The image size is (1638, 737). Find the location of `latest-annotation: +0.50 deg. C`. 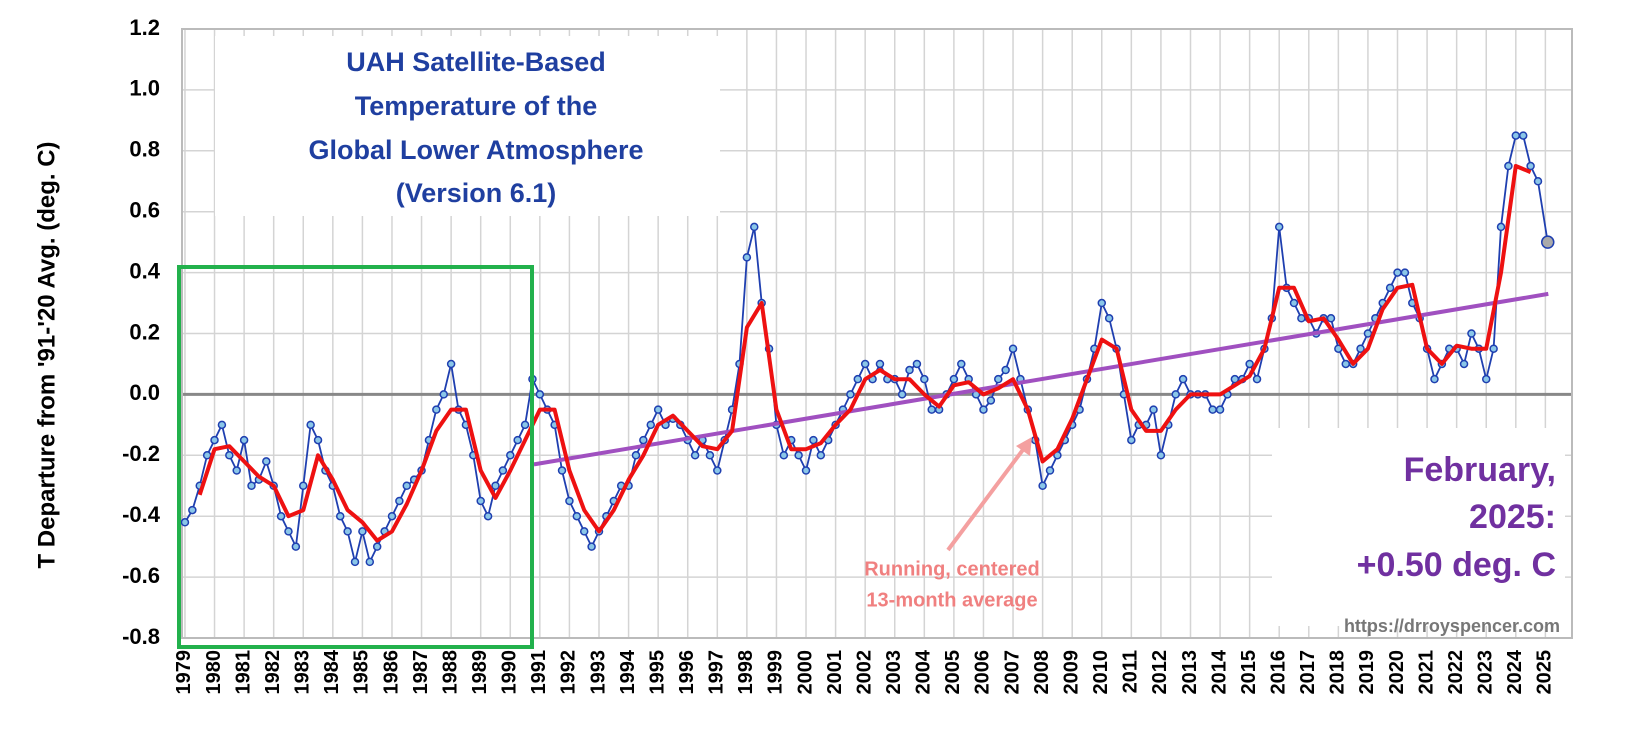

latest-annotation: +0.50 deg. C is located at coordinates (1456, 565).